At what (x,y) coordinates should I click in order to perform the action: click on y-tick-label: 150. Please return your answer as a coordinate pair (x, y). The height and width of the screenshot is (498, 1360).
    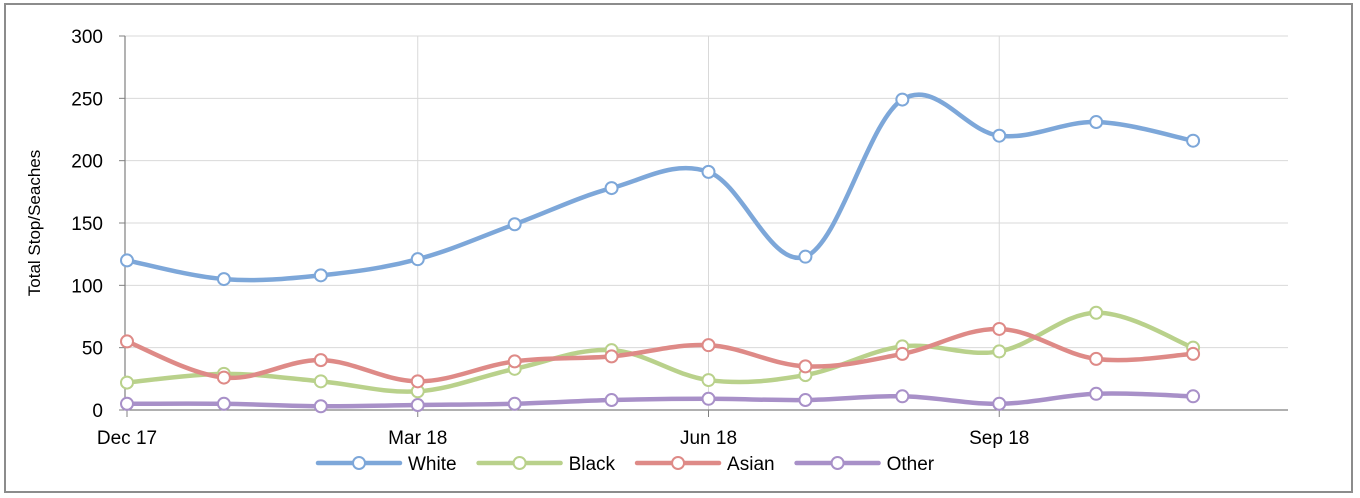
    Looking at the image, I should click on (87, 224).